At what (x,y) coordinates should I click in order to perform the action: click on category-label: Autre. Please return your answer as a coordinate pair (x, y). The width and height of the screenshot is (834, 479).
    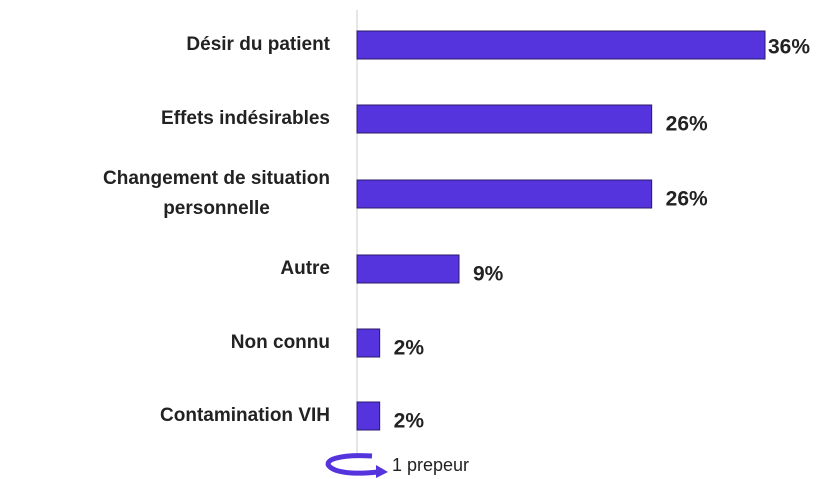
    Looking at the image, I should click on (305, 268).